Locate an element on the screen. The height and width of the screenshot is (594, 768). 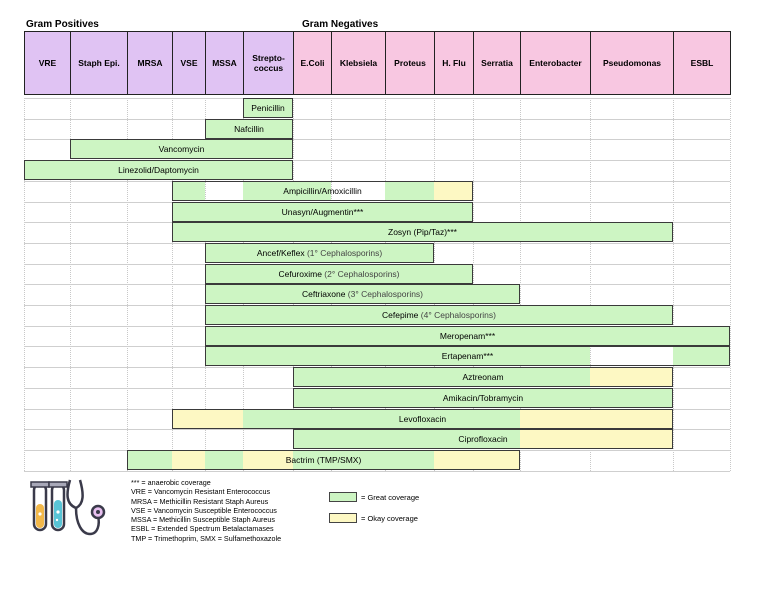
column-header-staph_epi: Staph Epi. is located at coordinates (99, 63).